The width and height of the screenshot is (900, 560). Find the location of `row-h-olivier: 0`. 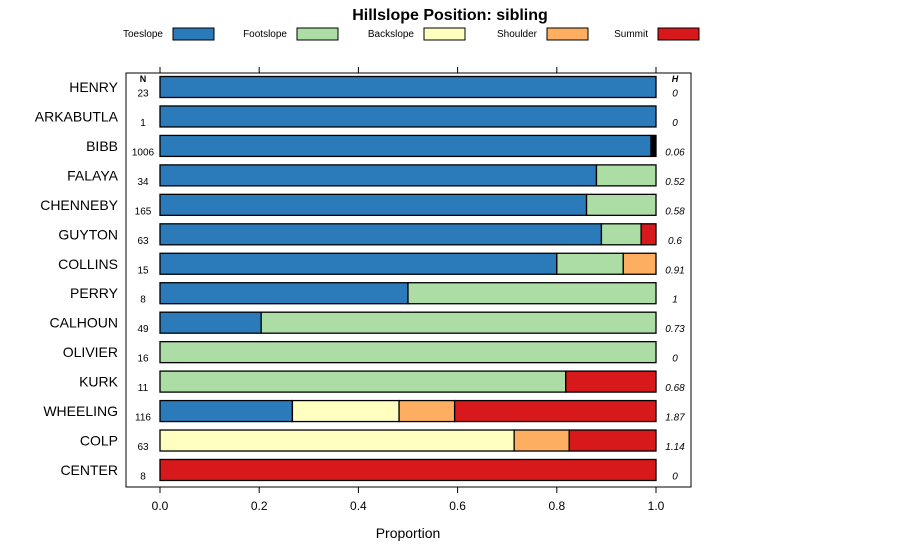

row-h-olivier: 0 is located at coordinates (675, 359).